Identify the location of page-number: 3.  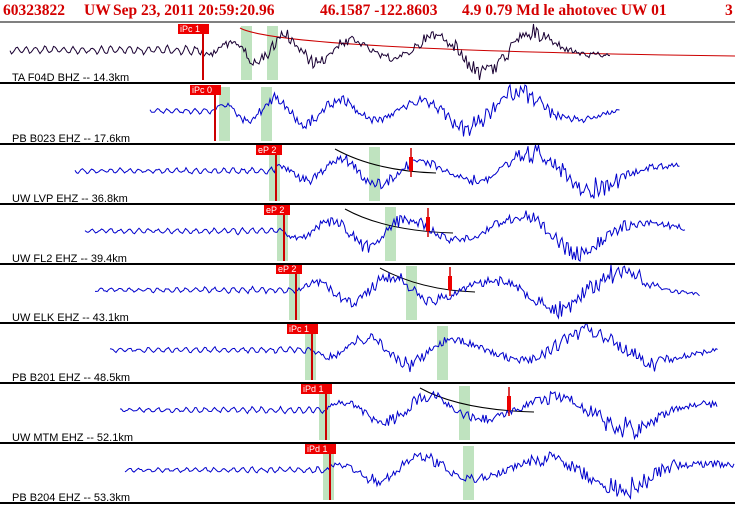
(729, 10).